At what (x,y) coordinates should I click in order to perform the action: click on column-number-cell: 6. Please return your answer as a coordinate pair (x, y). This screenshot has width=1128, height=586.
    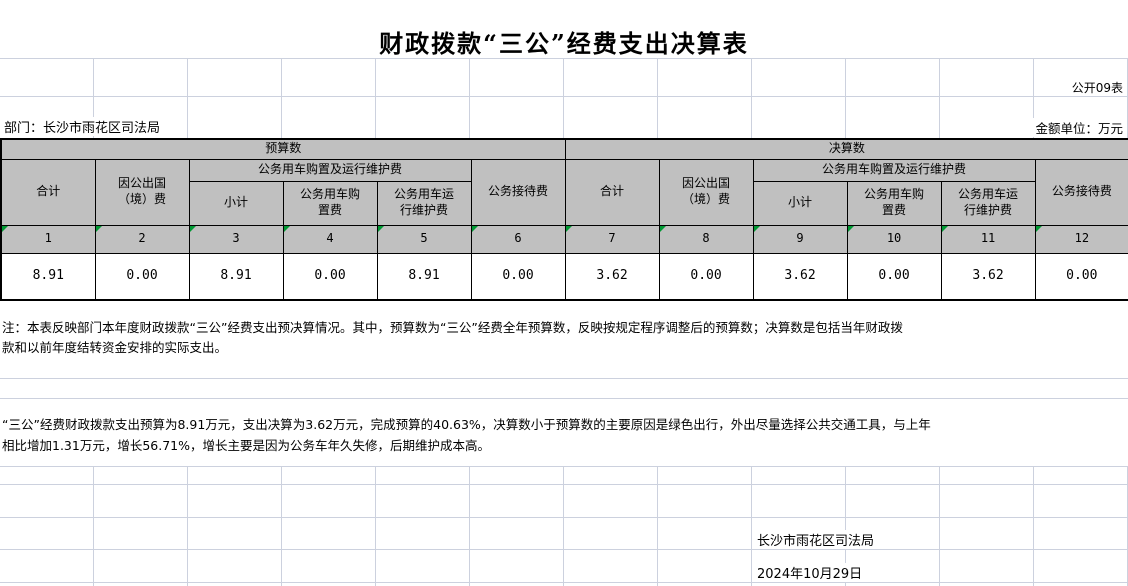
    Looking at the image, I should click on (518, 239).